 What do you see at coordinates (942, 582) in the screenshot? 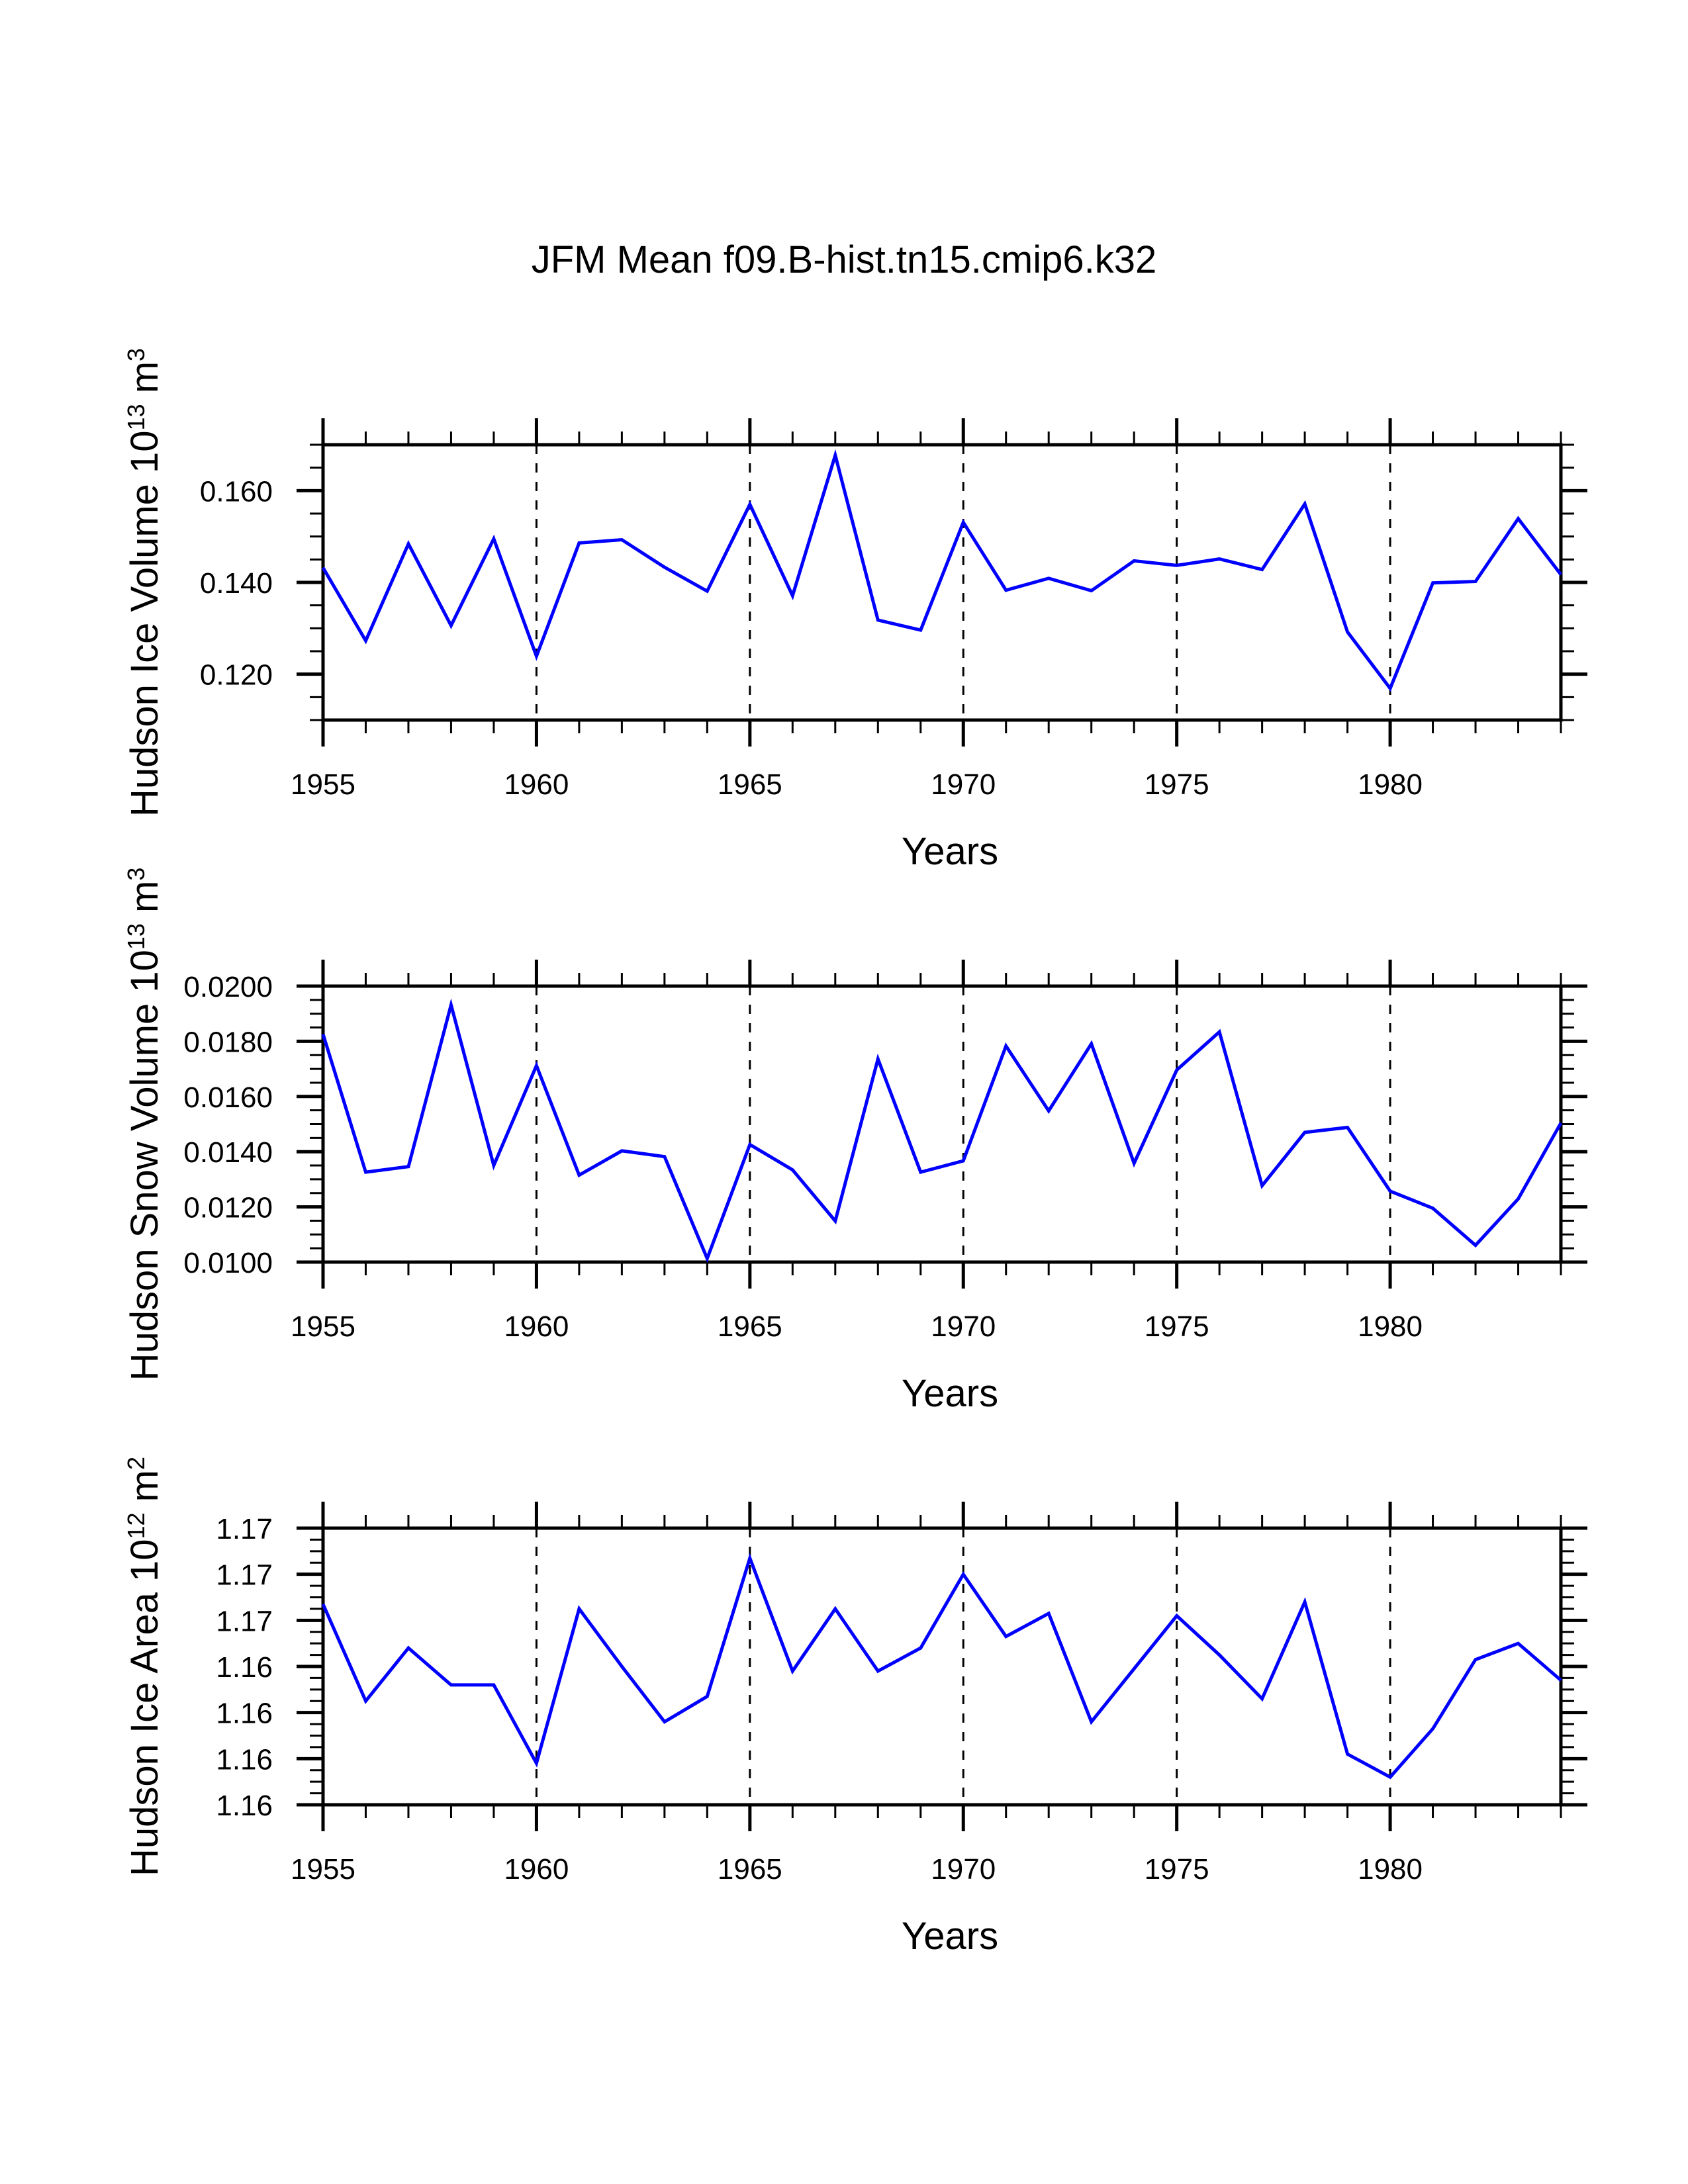
I see `plot-frame` at bounding box center [942, 582].